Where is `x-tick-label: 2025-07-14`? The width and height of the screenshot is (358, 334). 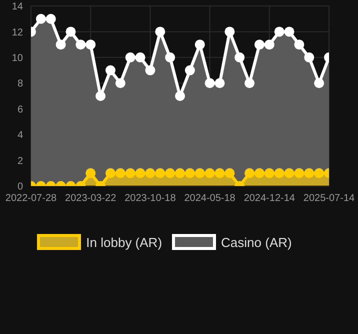
x-tick-label: 2025-07-14 is located at coordinates (329, 198).